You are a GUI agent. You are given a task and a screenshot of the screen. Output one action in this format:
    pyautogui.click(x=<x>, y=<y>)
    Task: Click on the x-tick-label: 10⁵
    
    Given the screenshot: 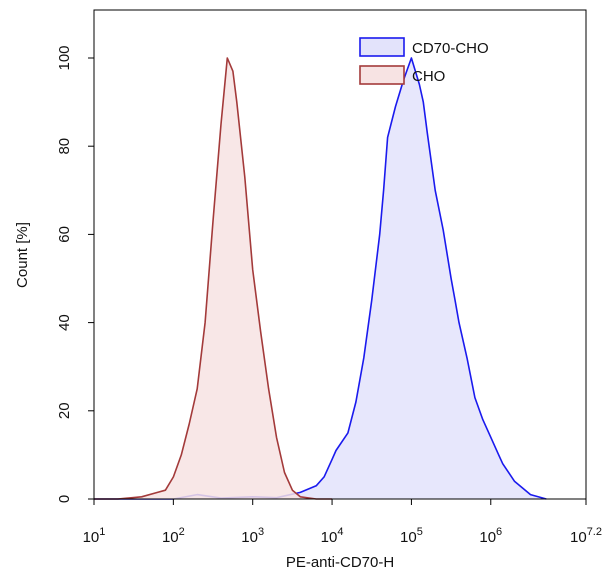 What is the action you would take?
    pyautogui.click(x=411, y=536)
    